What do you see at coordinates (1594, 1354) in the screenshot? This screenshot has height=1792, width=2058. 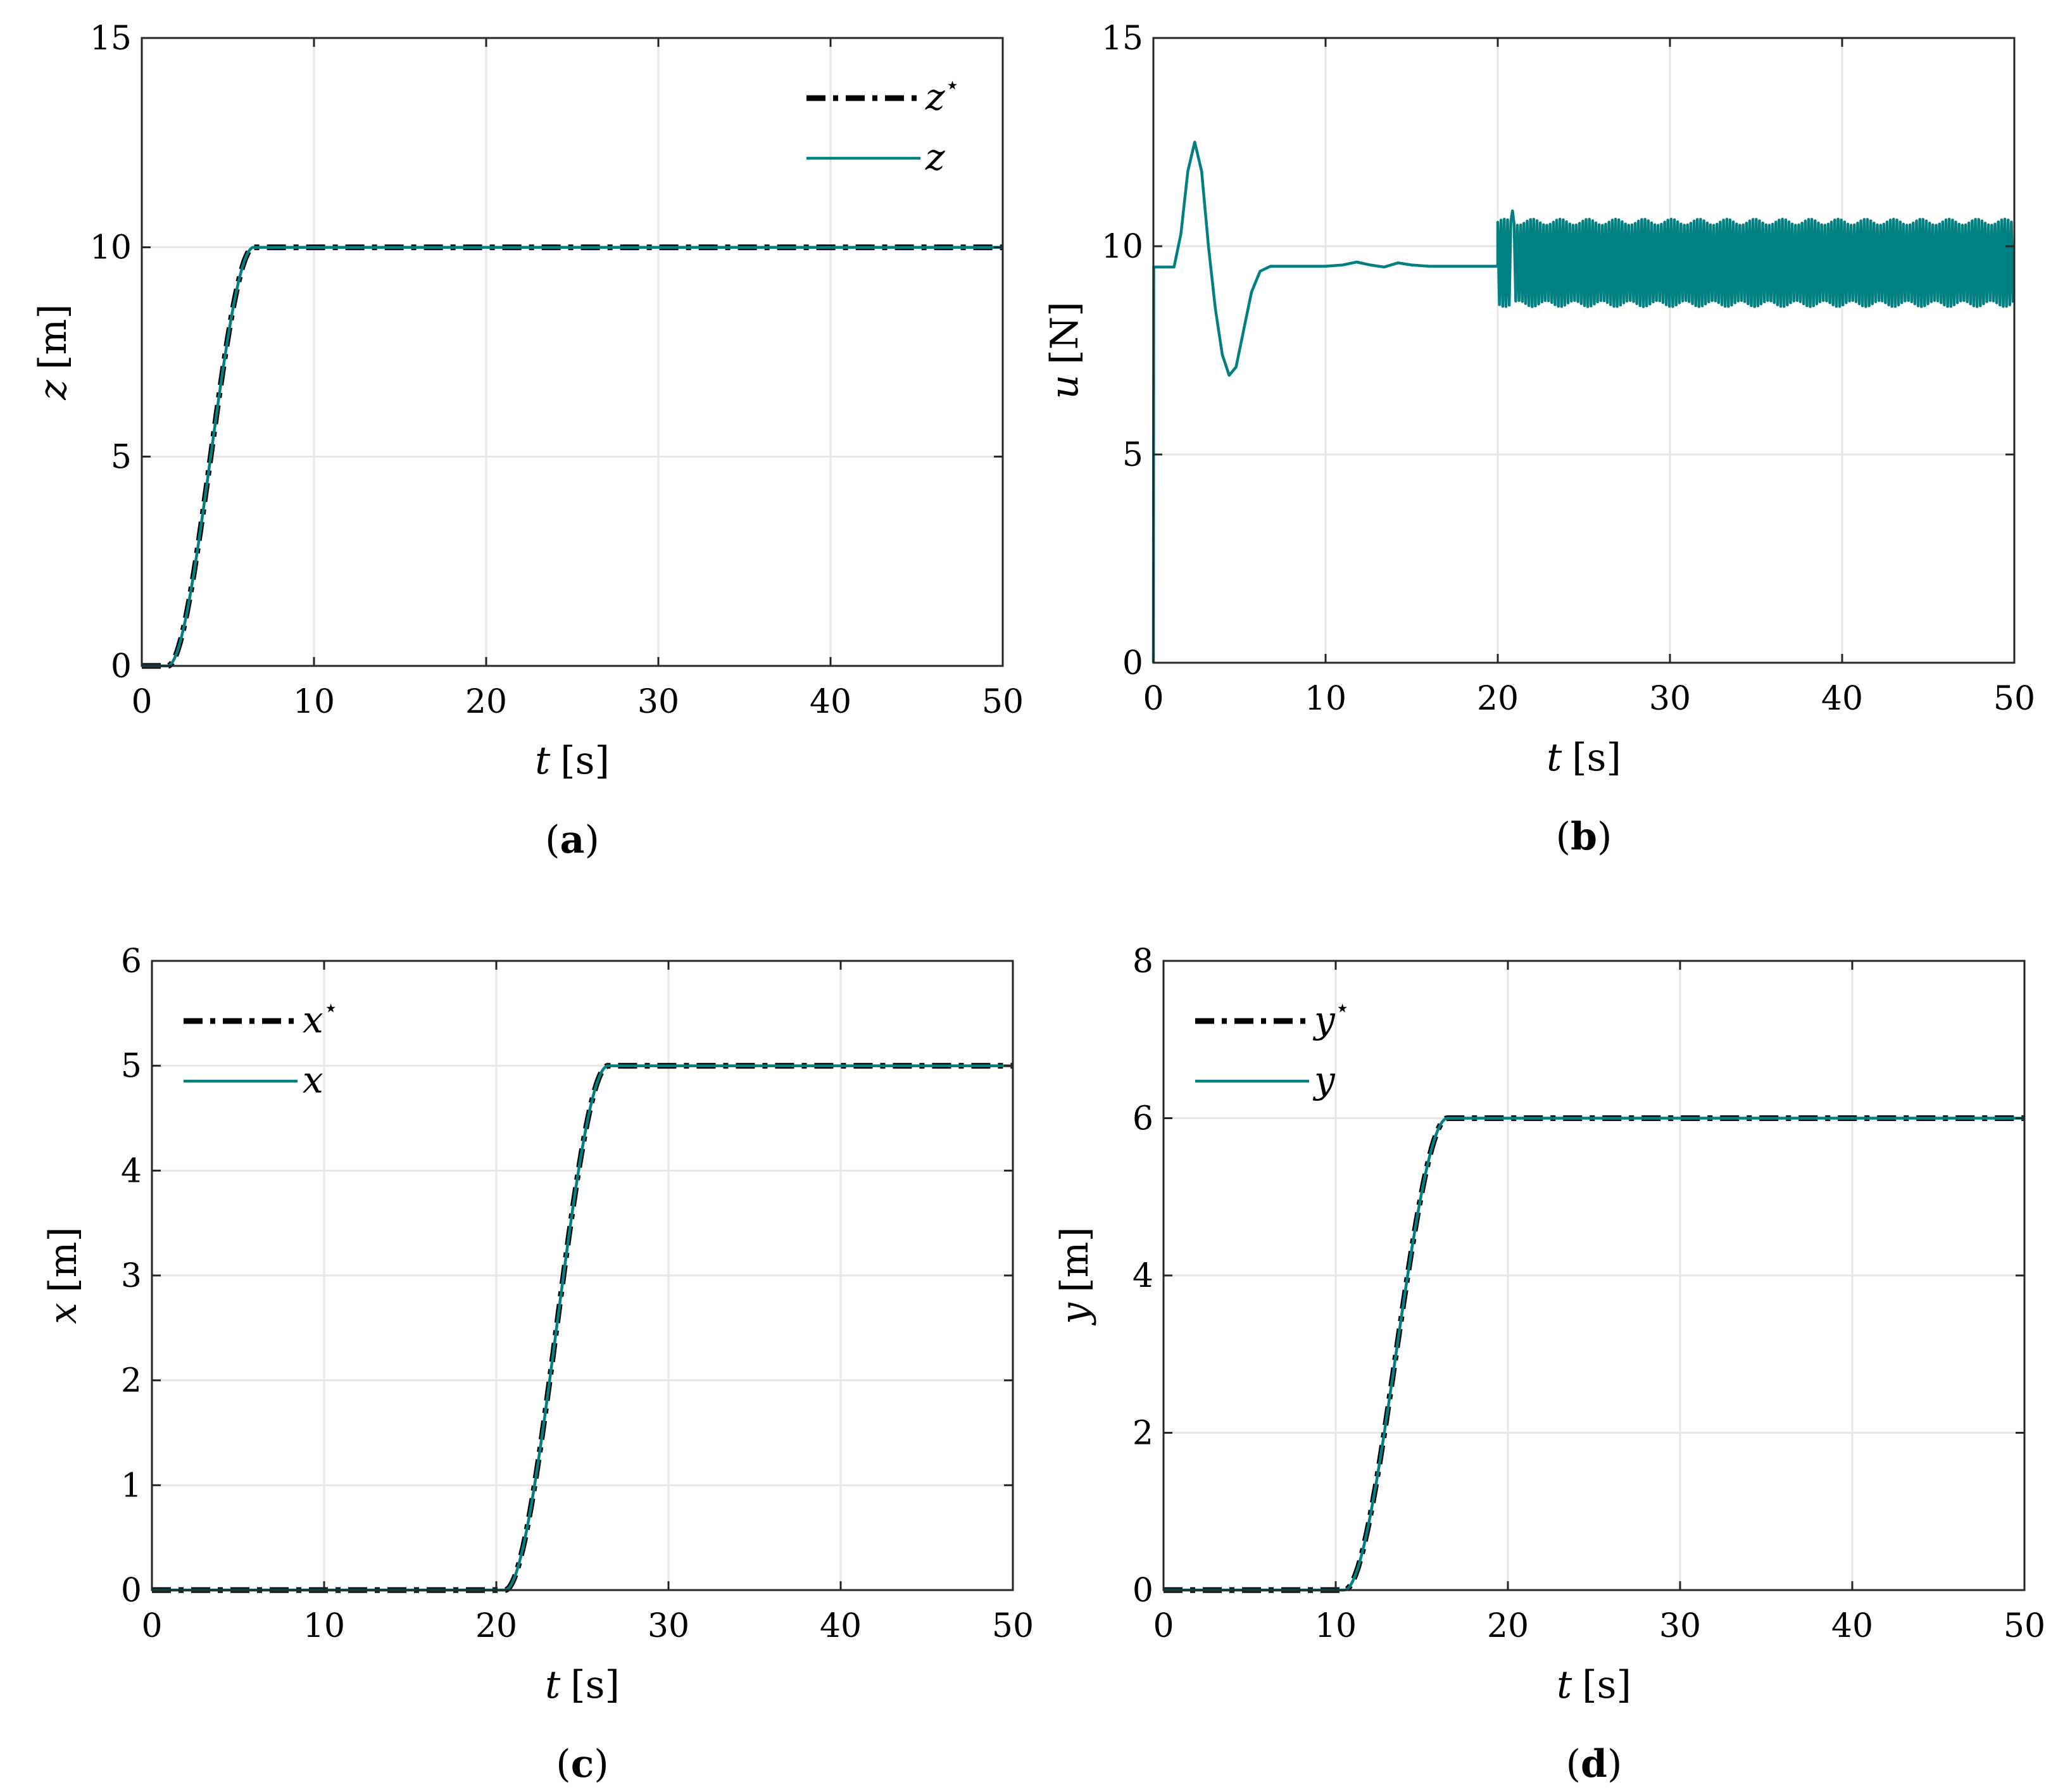 I see `series-line-y` at bounding box center [1594, 1354].